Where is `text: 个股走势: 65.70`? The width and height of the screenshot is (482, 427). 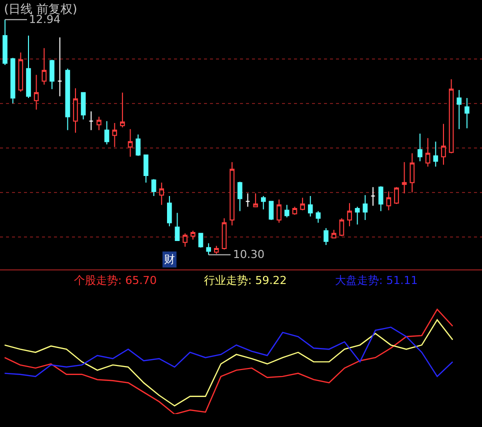
text: 个股走势: 65.70 is located at coordinates (115, 280).